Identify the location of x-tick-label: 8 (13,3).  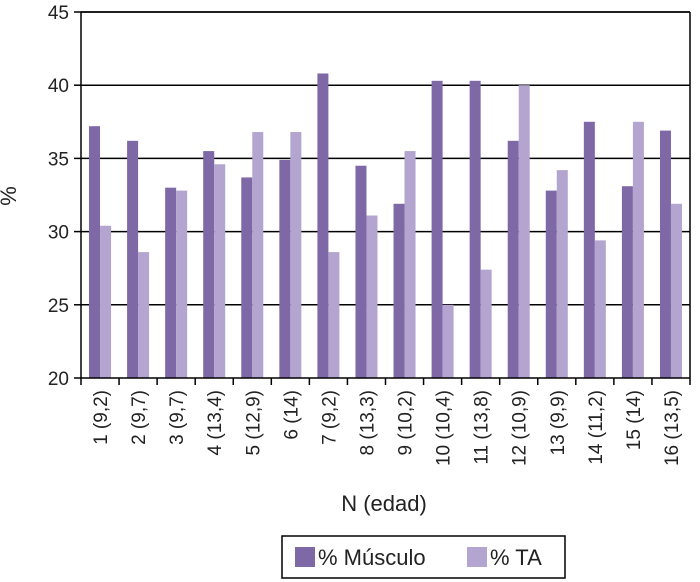
(367, 422).